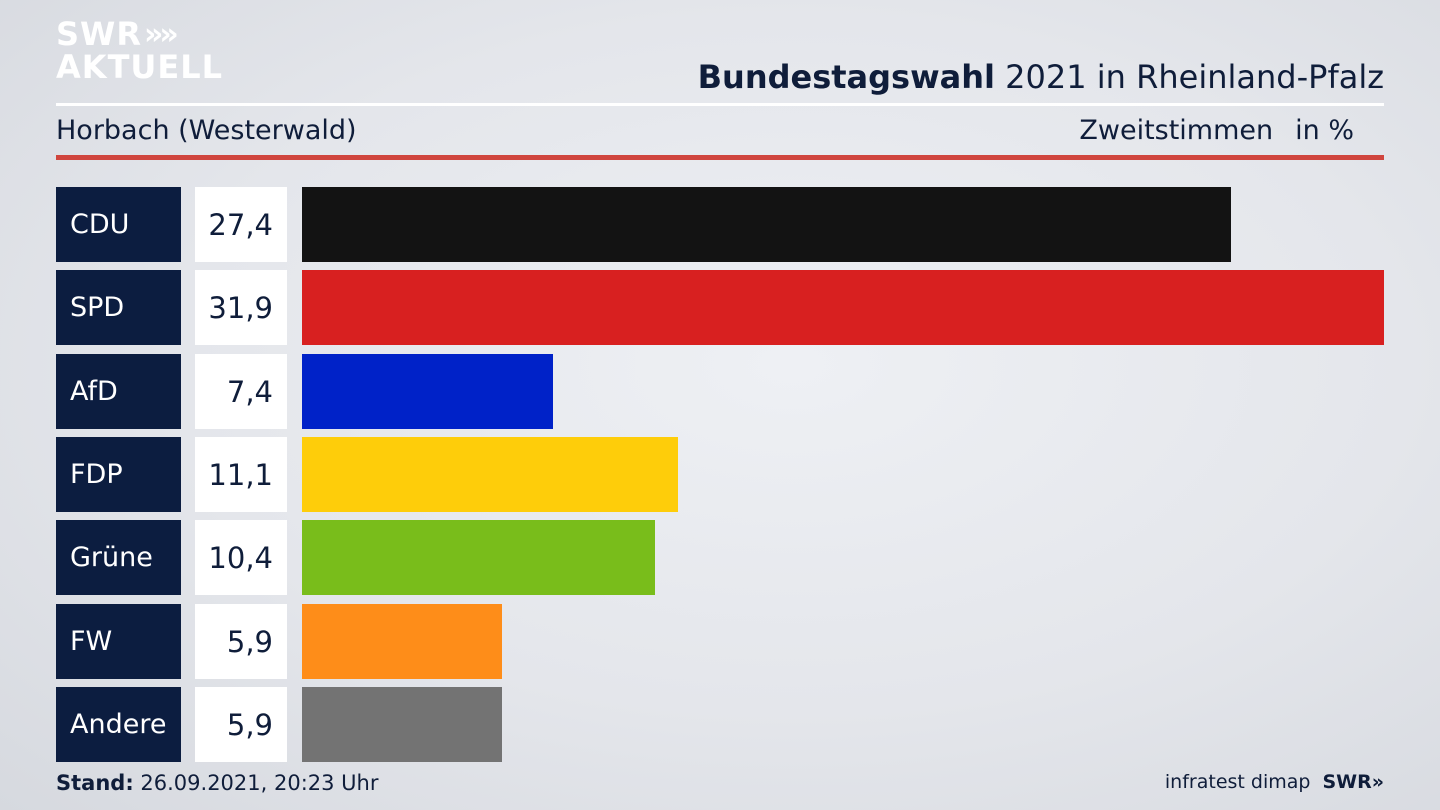  Describe the element at coordinates (846, 77) in the screenshot. I see `chart-title-bold: Bundestagswahl` at that location.